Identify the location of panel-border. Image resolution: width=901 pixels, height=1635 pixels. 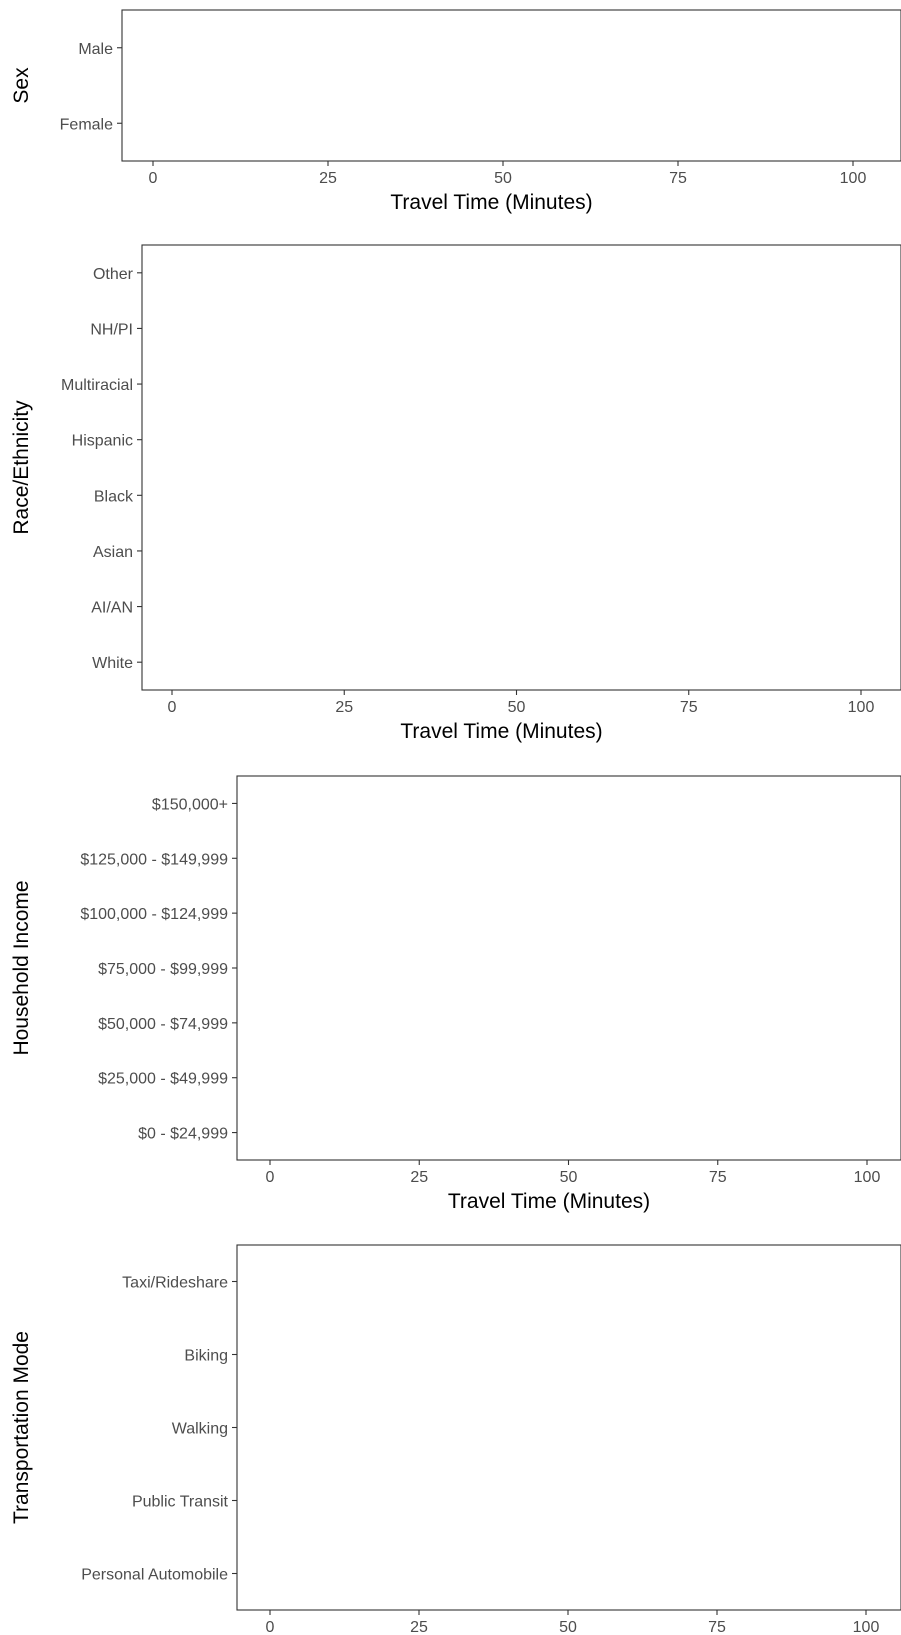
(511, 85).